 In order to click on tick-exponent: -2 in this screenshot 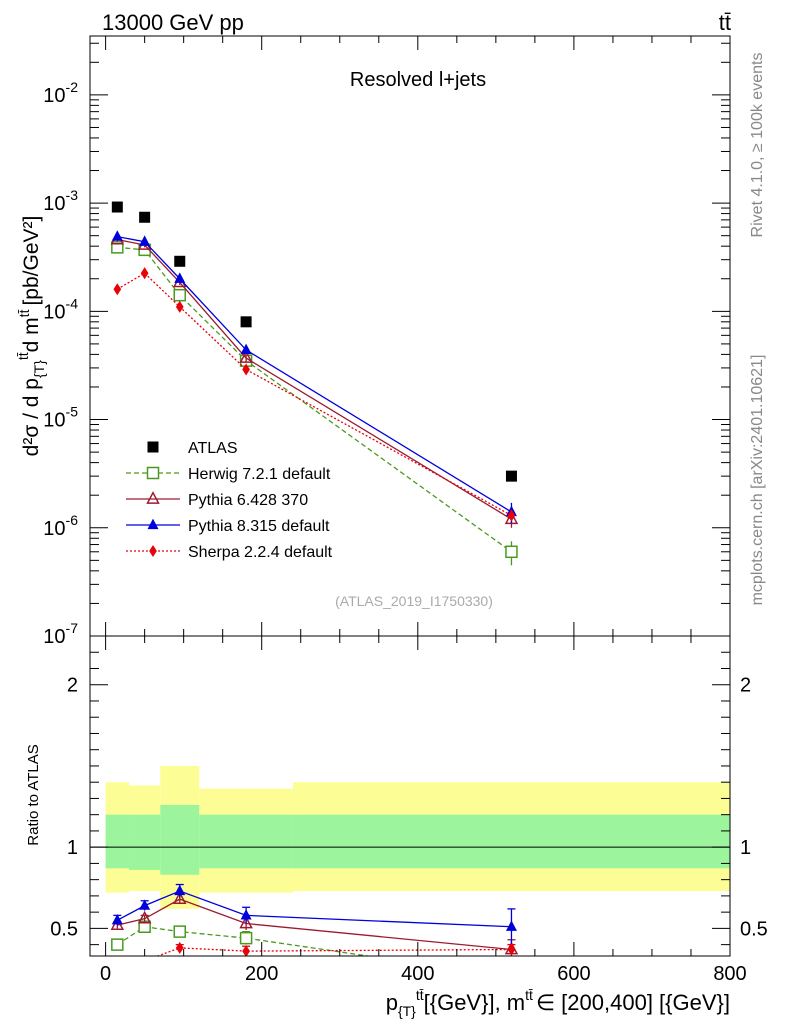, I will do `click(72, 87)`.